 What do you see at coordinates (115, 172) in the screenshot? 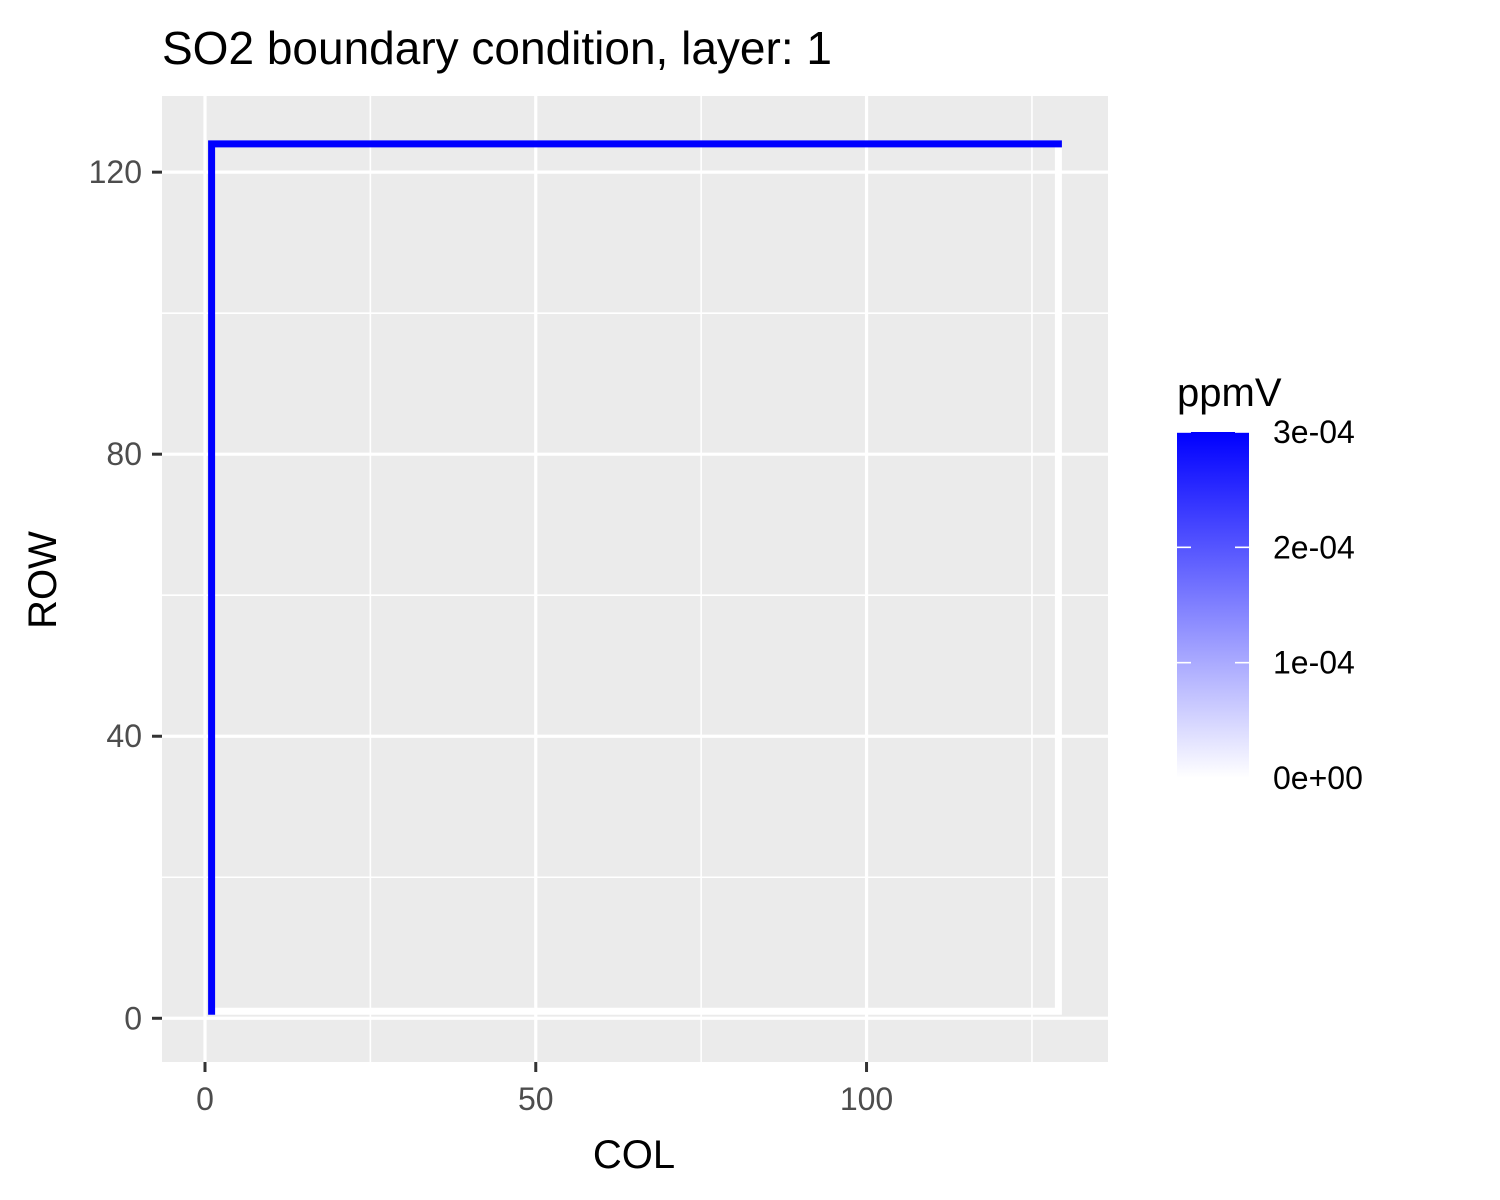
I see `y-tick-label: 120` at bounding box center [115, 172].